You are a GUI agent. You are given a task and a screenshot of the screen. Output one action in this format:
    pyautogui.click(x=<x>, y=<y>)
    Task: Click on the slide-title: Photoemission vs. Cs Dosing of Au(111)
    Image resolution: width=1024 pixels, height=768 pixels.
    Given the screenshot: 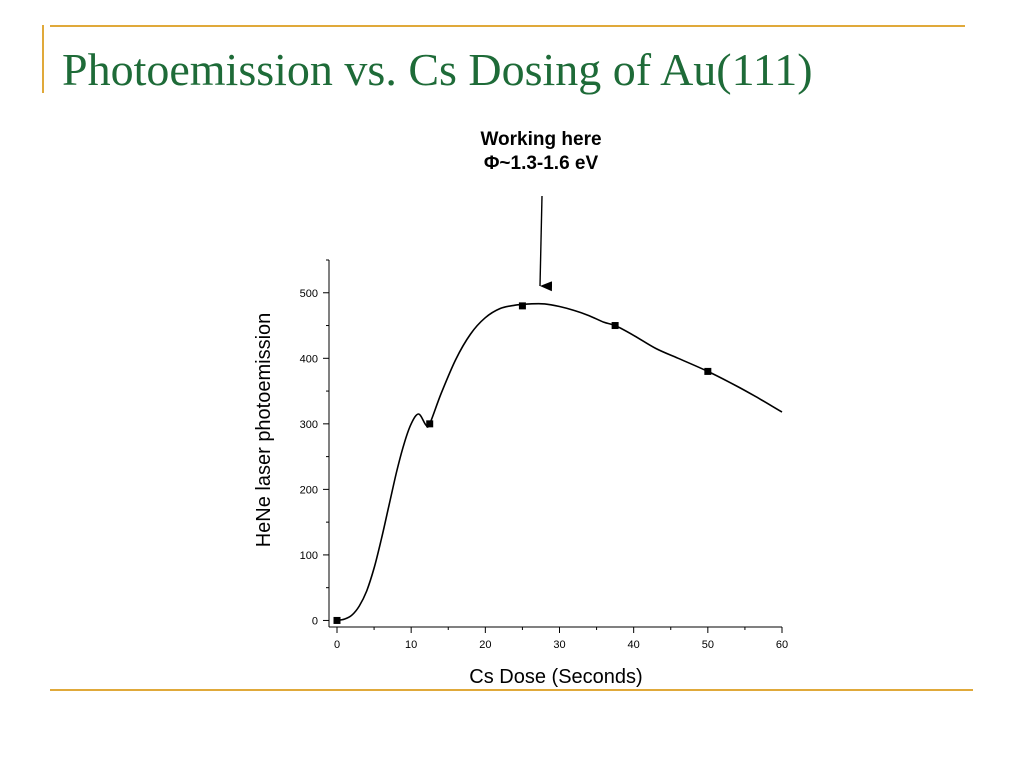 What is the action you would take?
    pyautogui.click(x=437, y=69)
    